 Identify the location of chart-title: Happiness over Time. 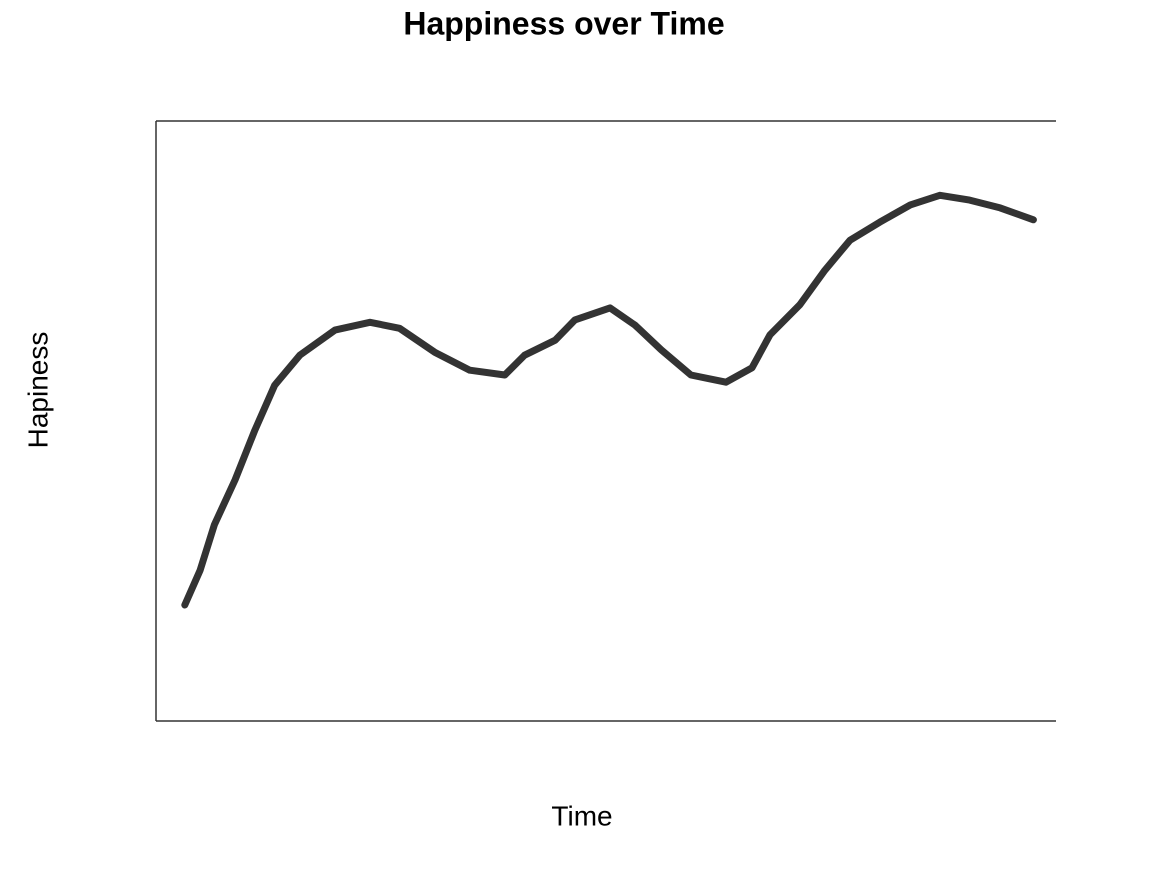
(563, 23).